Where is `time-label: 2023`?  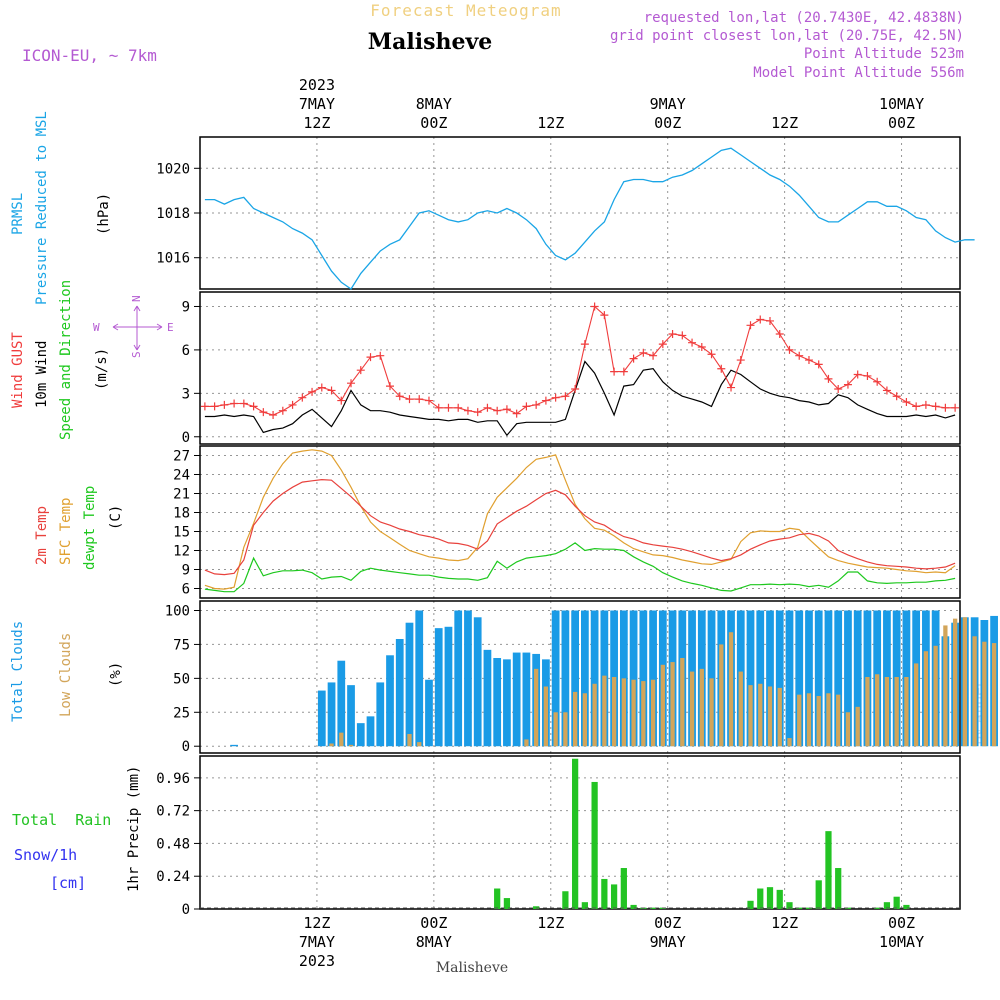
time-label: 2023 is located at coordinates (317, 961).